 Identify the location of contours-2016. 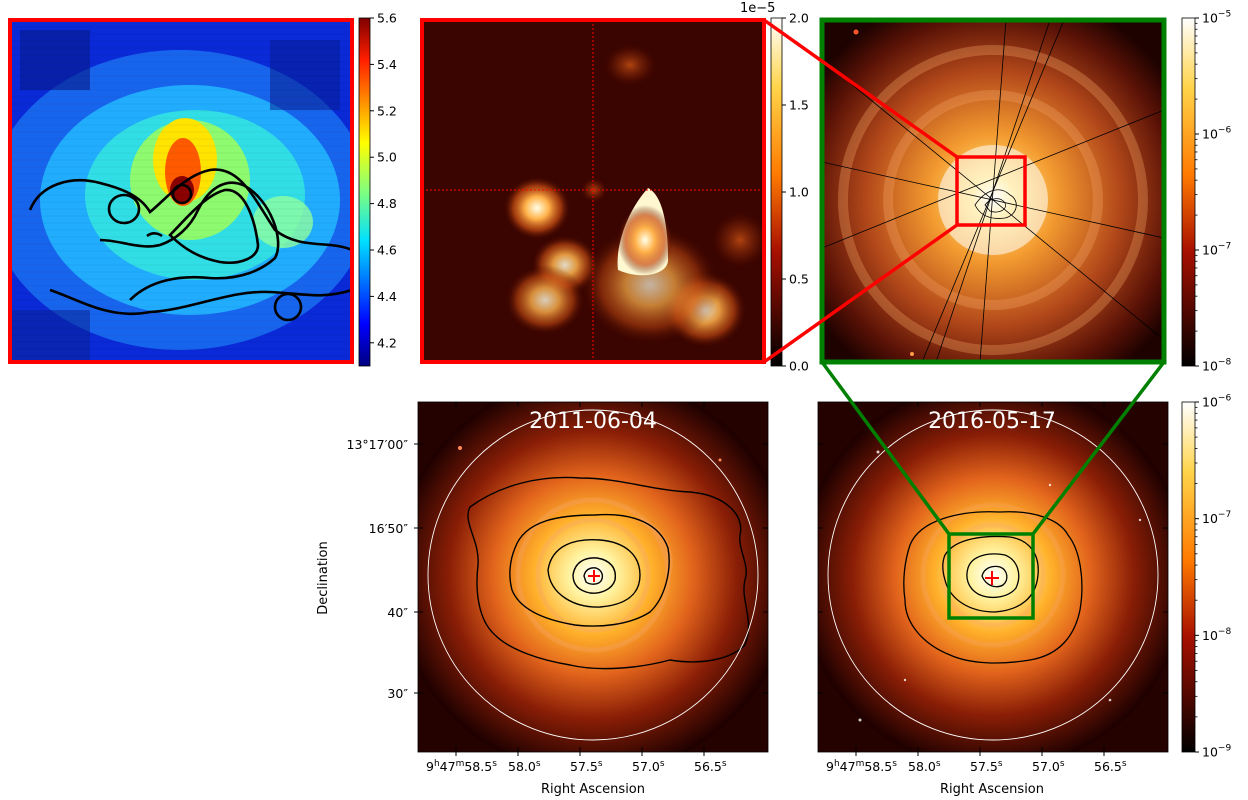
(993, 587).